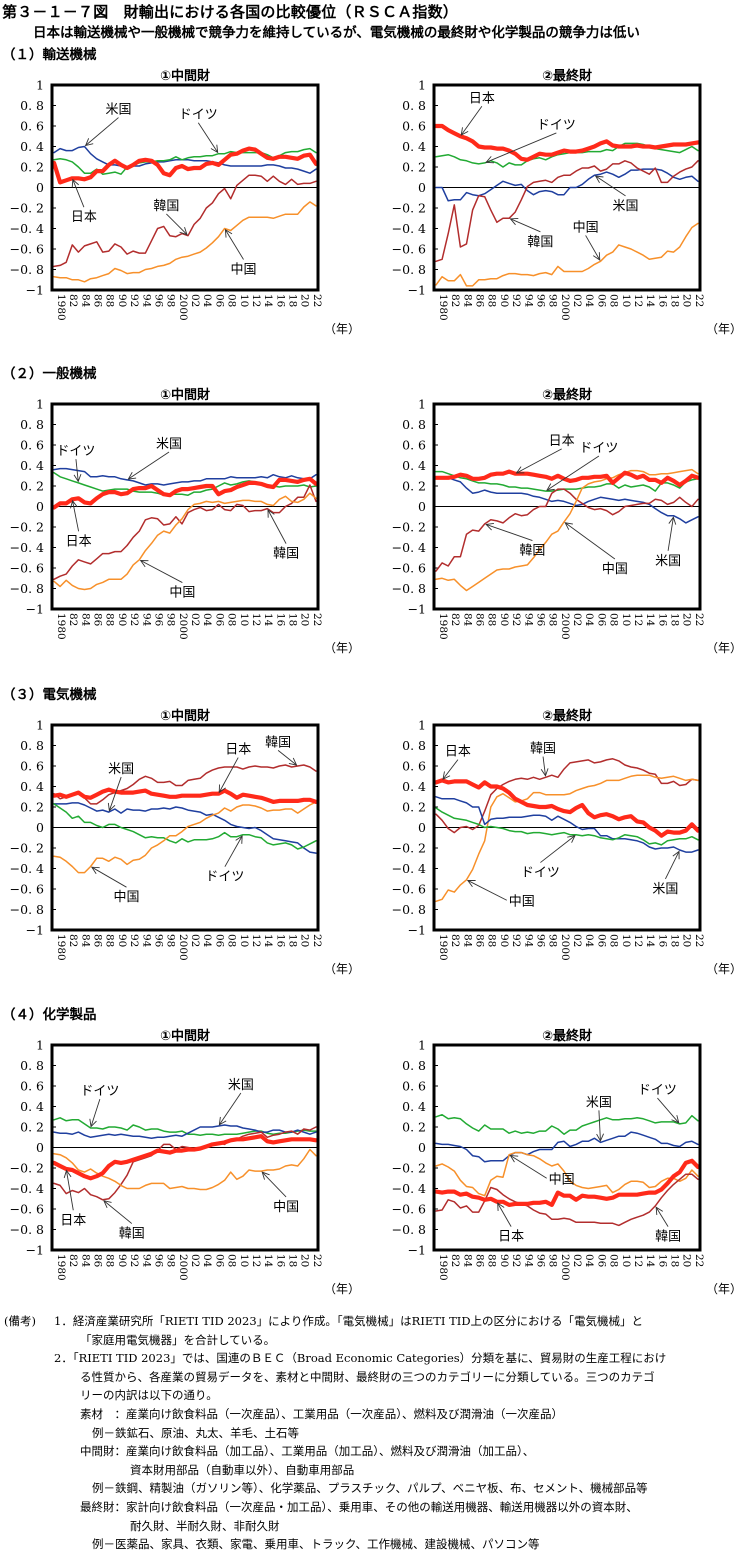  What do you see at coordinates (614, 619) in the screenshot?
I see `x-tick-label: 08` at bounding box center [614, 619].